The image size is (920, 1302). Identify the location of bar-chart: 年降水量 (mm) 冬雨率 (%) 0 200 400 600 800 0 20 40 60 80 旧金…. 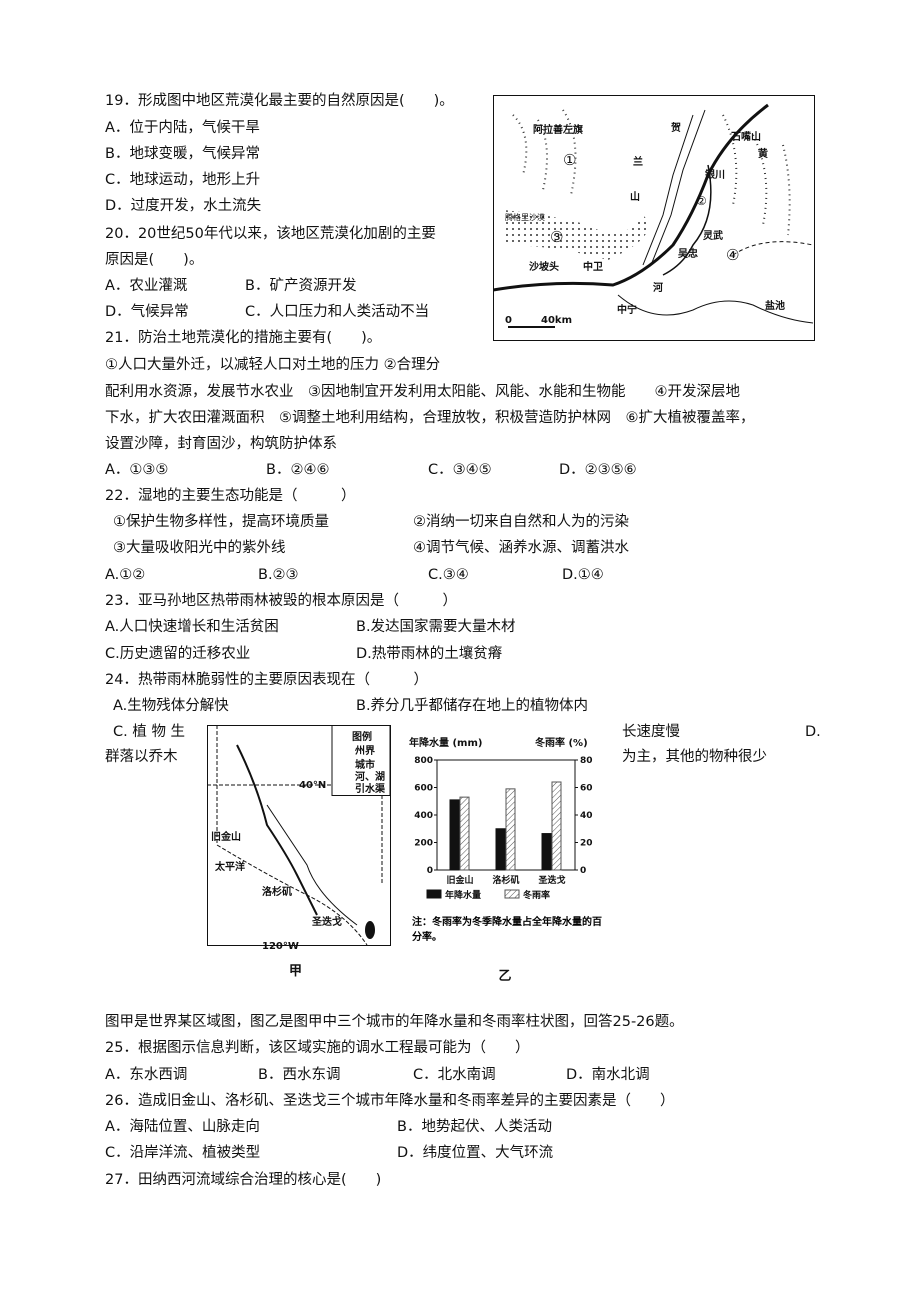
(501, 860).